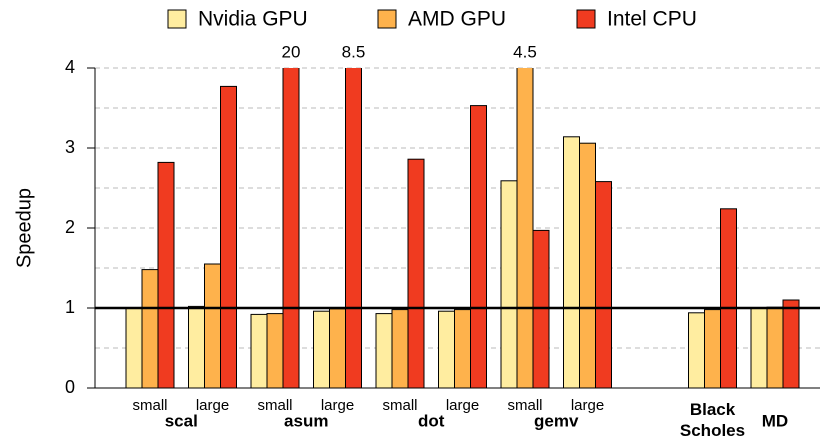 The height and width of the screenshot is (442, 830). I want to click on y-tick-label: 2, so click(70, 227).